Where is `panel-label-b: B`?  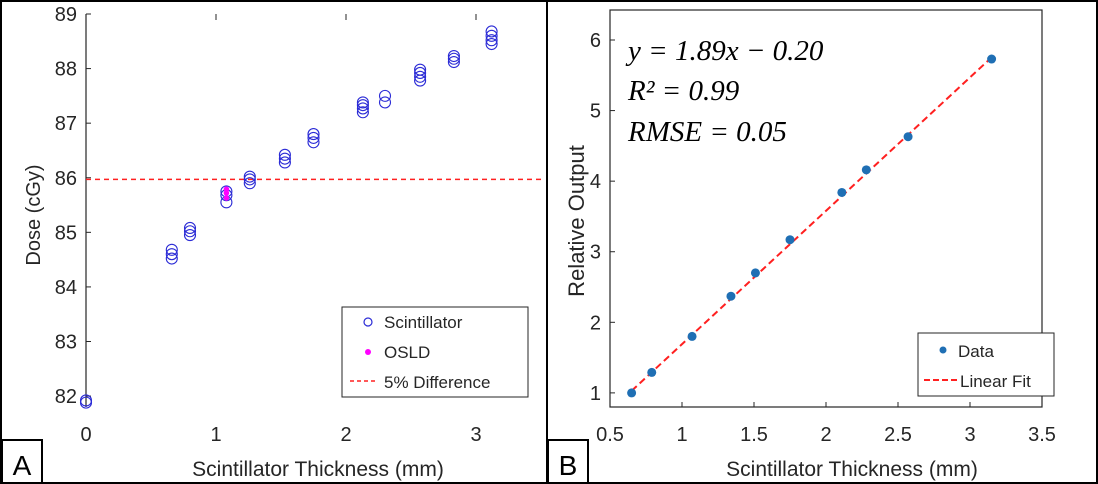 panel-label-b: B is located at coordinates (568, 465).